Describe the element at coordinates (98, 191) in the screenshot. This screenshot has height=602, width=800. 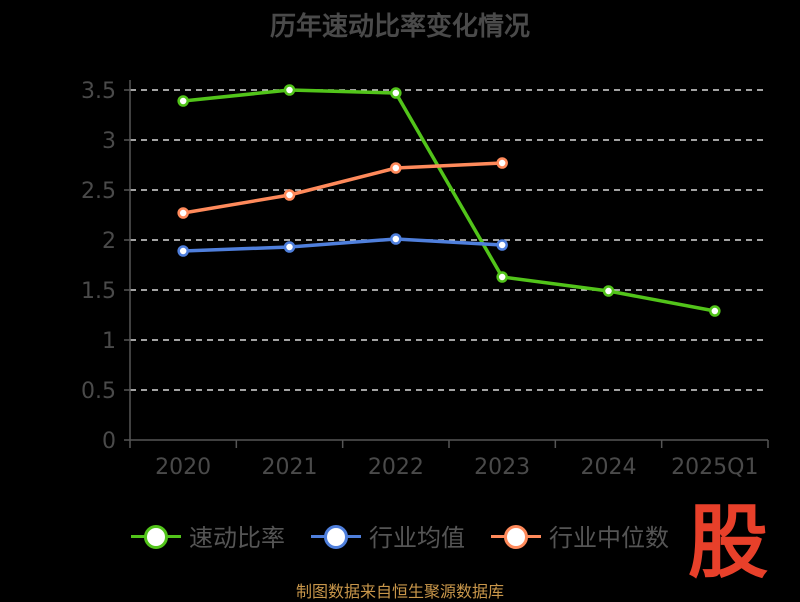
I see `y-tick-label: 2.5` at that location.